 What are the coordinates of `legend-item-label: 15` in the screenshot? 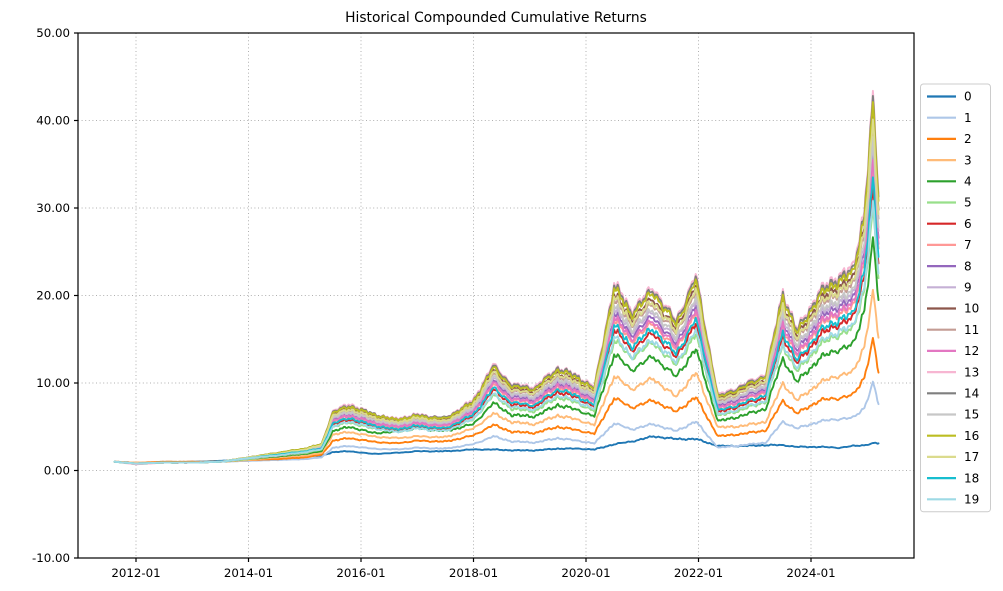 It's located at (971, 415).